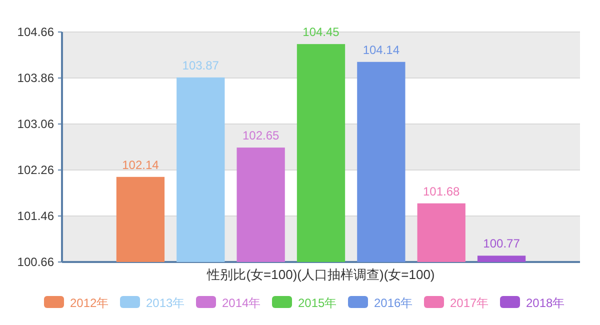  I want to click on y-tick-label: 104.66, so click(35, 32).